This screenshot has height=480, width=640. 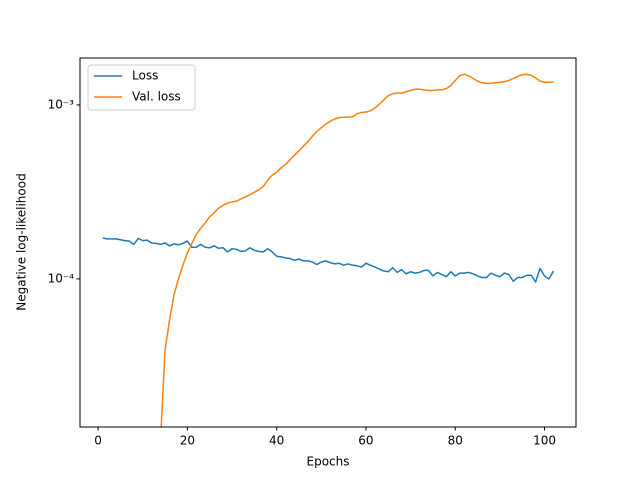 What do you see at coordinates (187, 441) in the screenshot?
I see `x-tick-label: 20` at bounding box center [187, 441].